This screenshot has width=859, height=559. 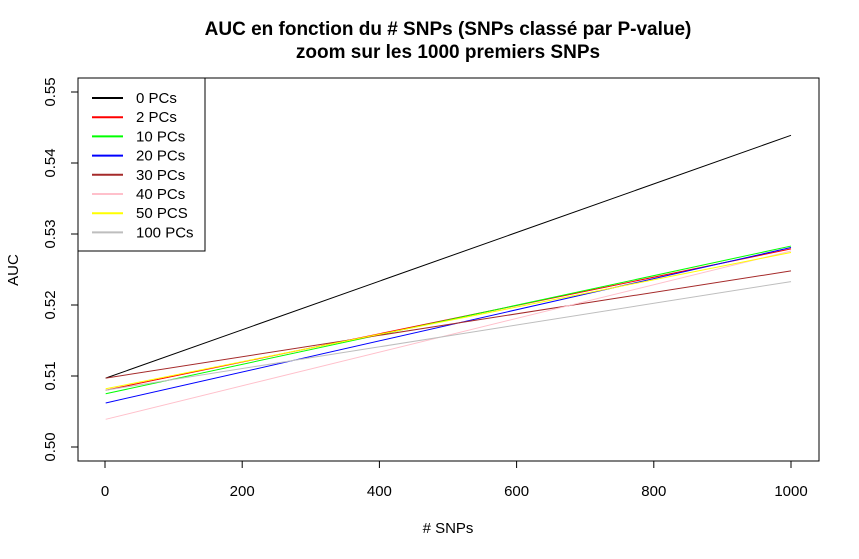 I want to click on legend-box, so click(x=141, y=164).